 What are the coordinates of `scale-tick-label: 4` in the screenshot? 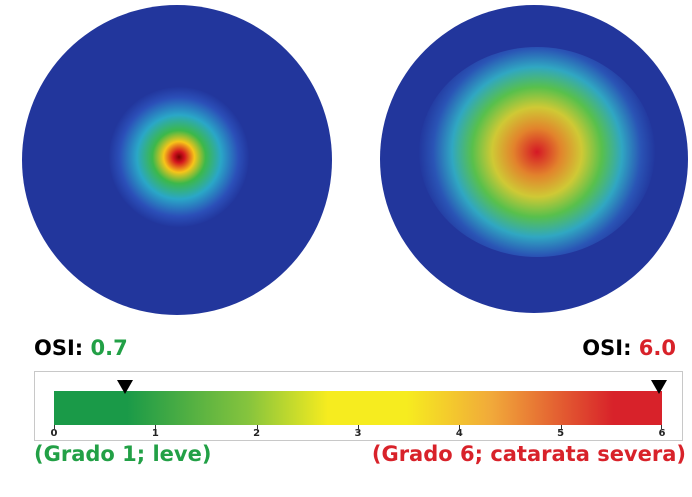 It's located at (459, 433).